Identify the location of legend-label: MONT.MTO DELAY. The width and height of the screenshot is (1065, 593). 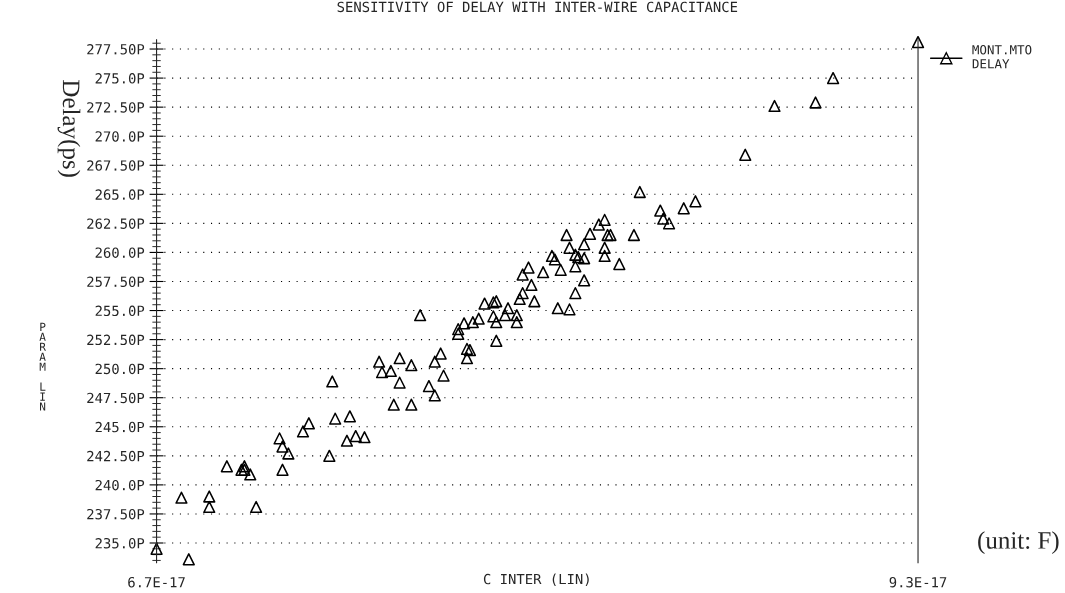
(1002, 57).